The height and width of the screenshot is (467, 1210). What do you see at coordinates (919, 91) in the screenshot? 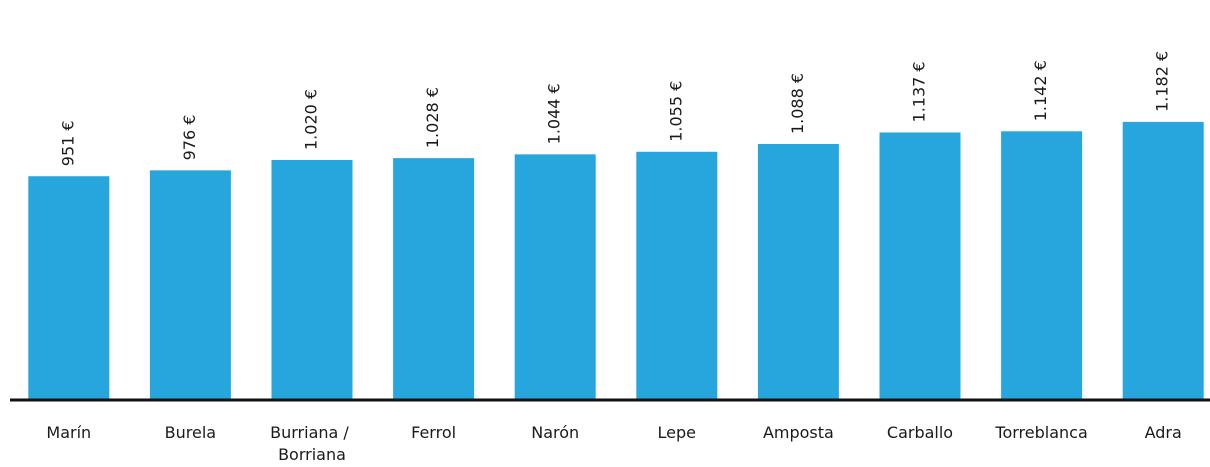
I see `value-label: 1.137 €` at bounding box center [919, 91].